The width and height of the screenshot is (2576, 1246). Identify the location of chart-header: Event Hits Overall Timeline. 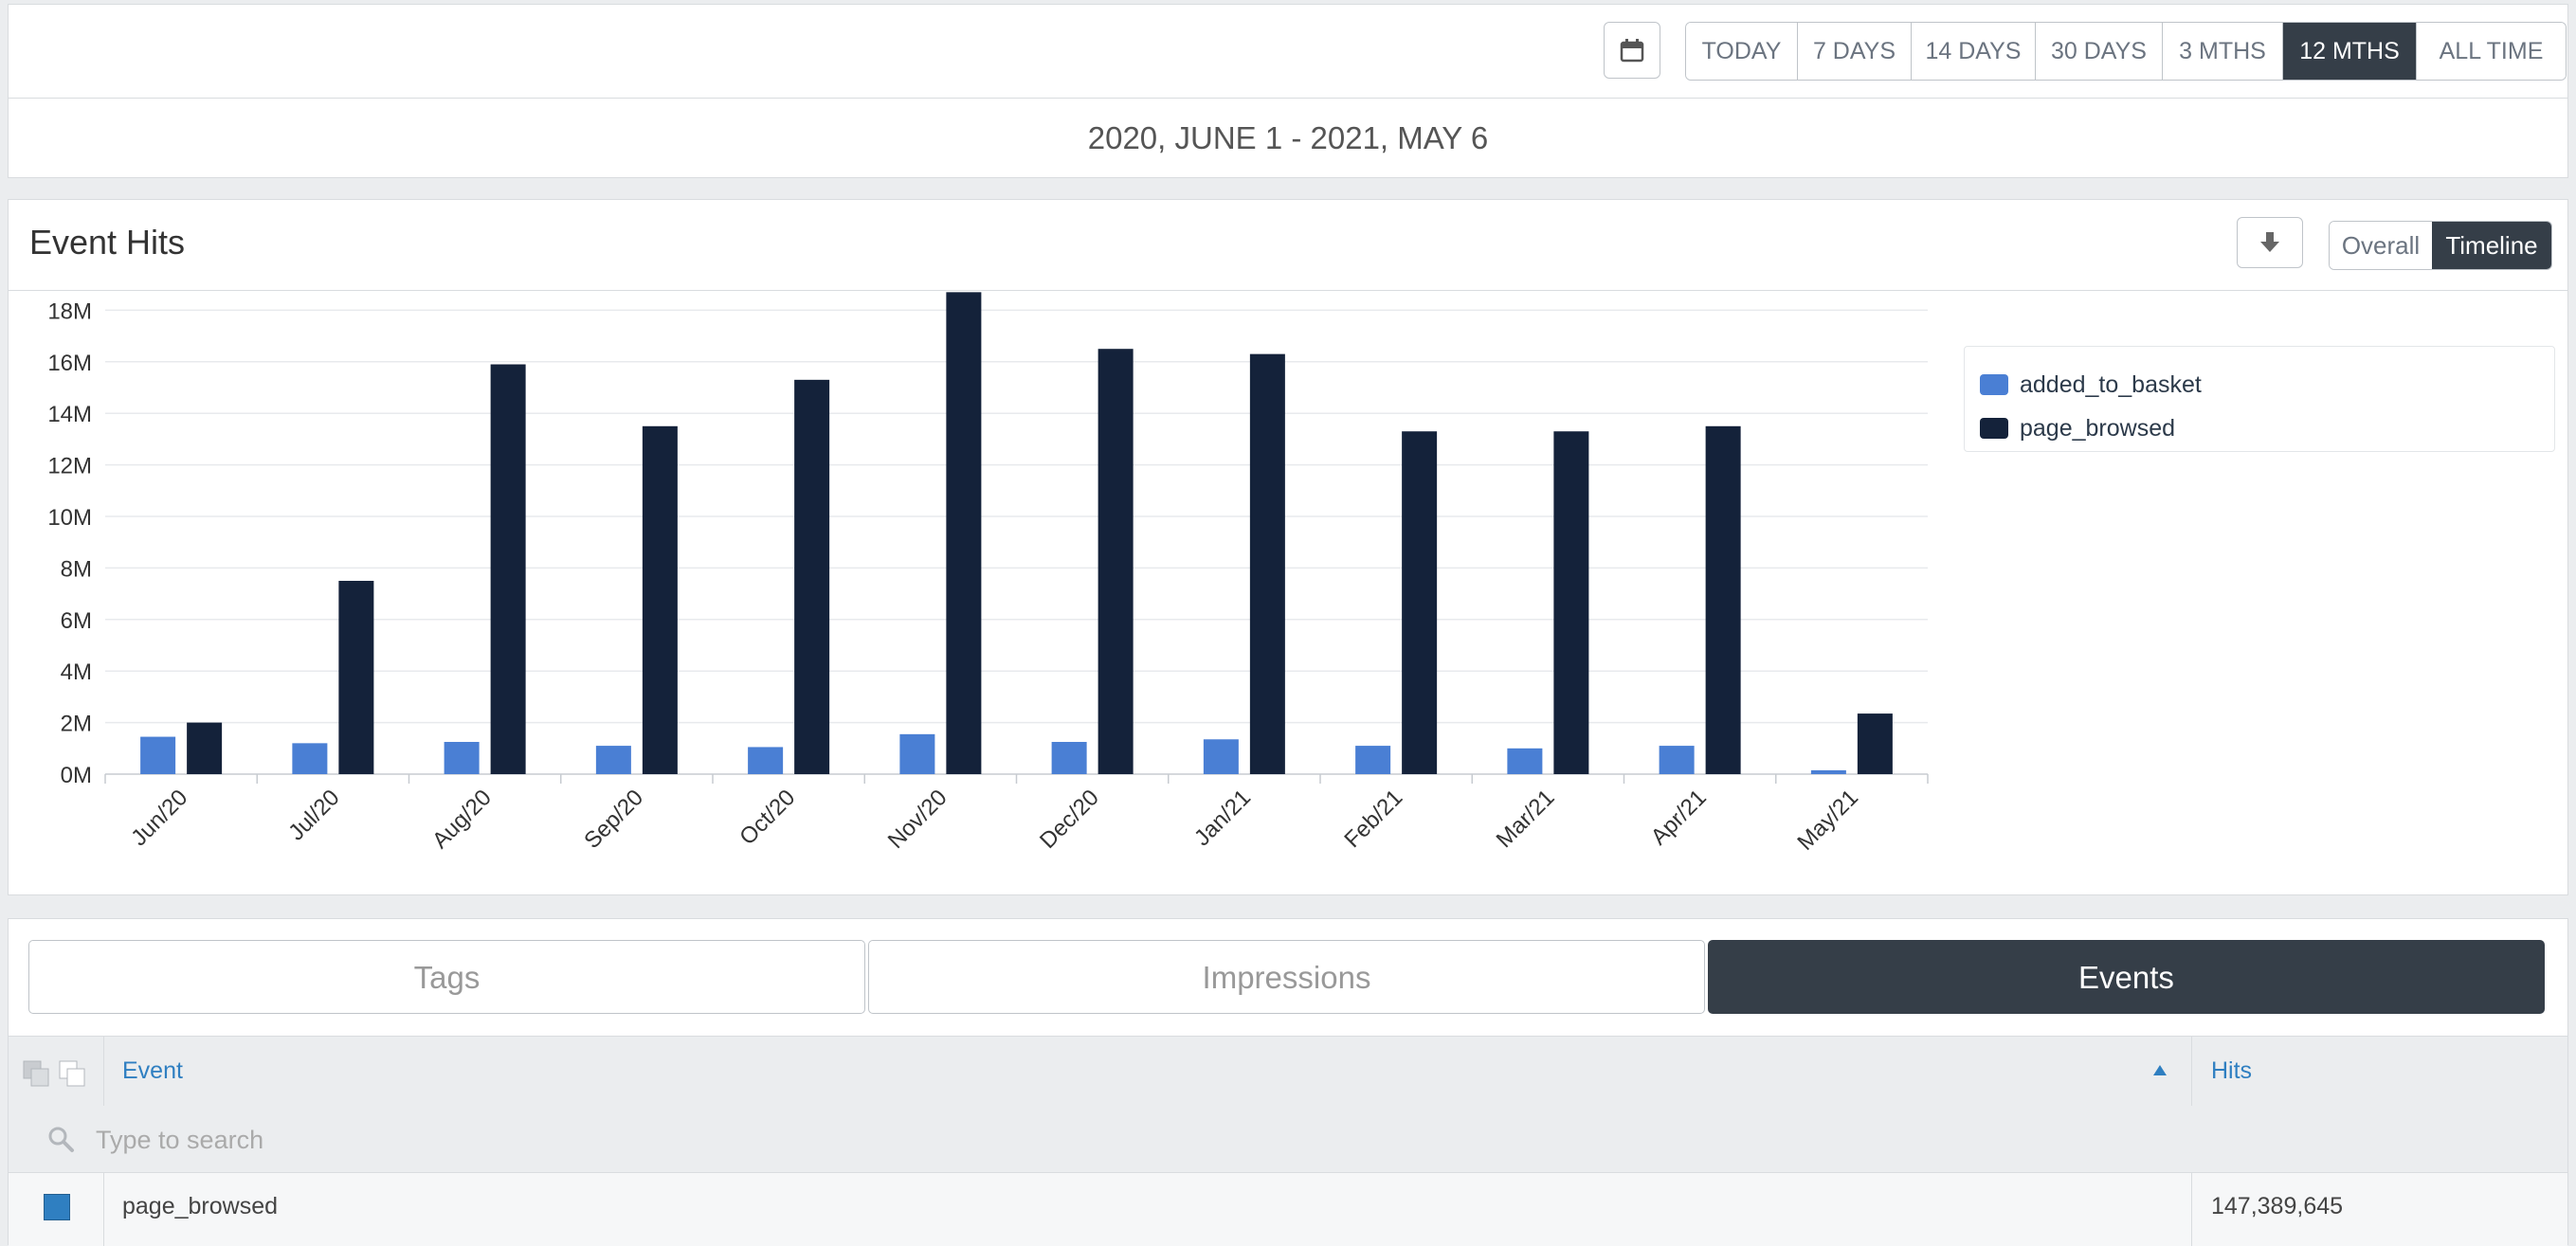
(1288, 246).